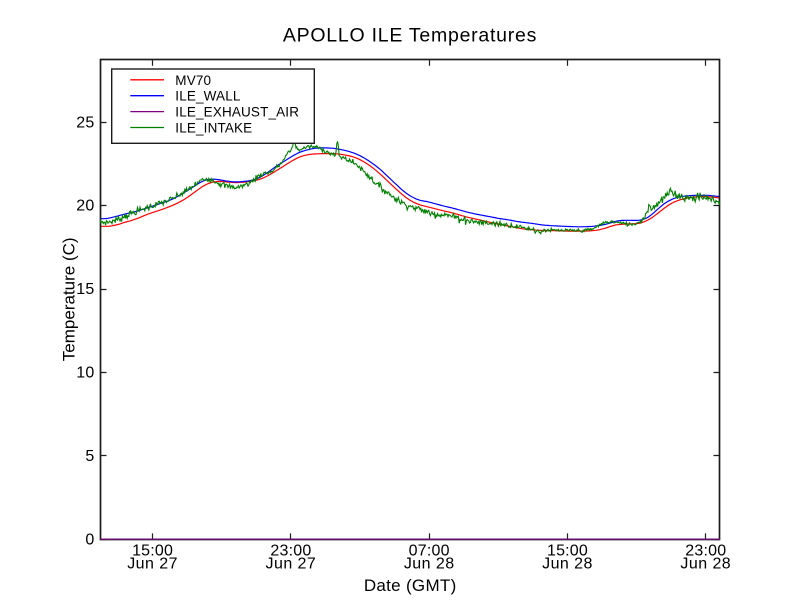 Image resolution: width=800 pixels, height=605 pixels. I want to click on svg-text: 25, so click(85, 122).